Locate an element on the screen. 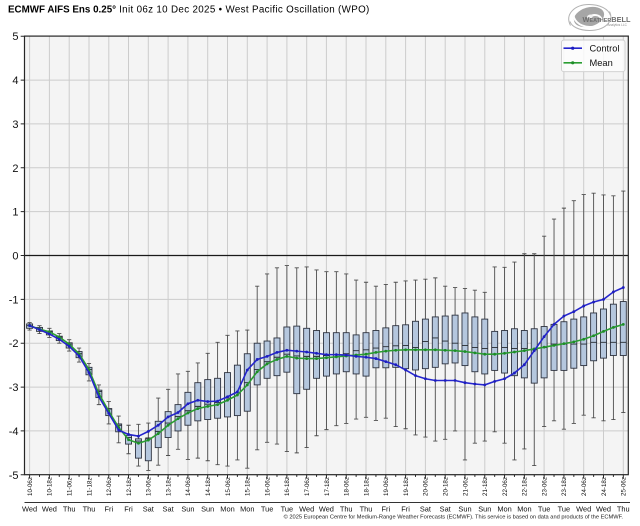  svg-text: 10-06z is located at coordinates (30, 486).